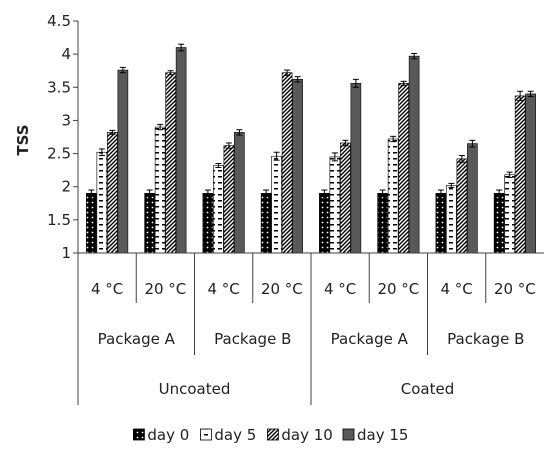 This screenshot has width=544, height=454. I want to click on bar-day0-group5, so click(324, 223).